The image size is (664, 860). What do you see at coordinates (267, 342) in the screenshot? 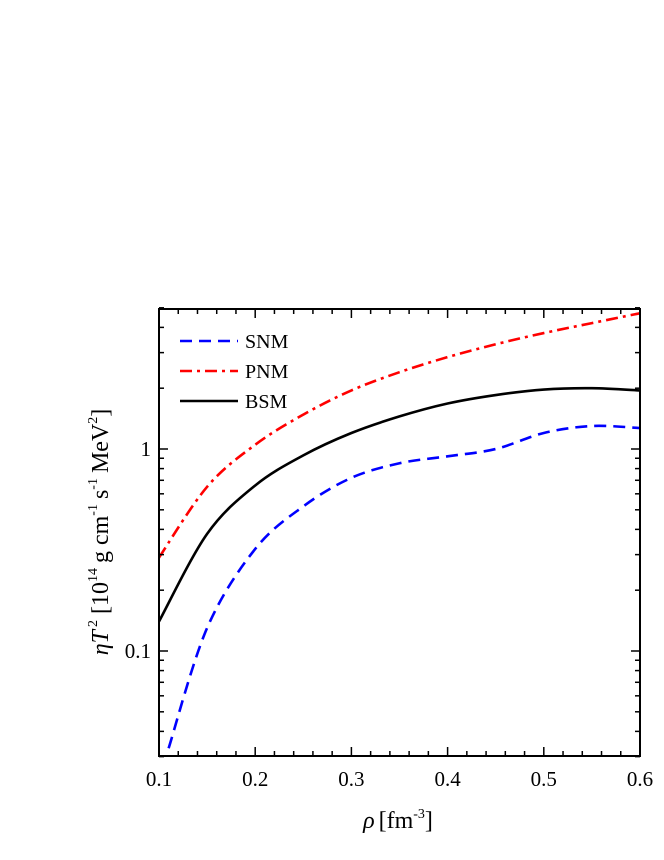
I see `legend-label: SNM` at bounding box center [267, 342].